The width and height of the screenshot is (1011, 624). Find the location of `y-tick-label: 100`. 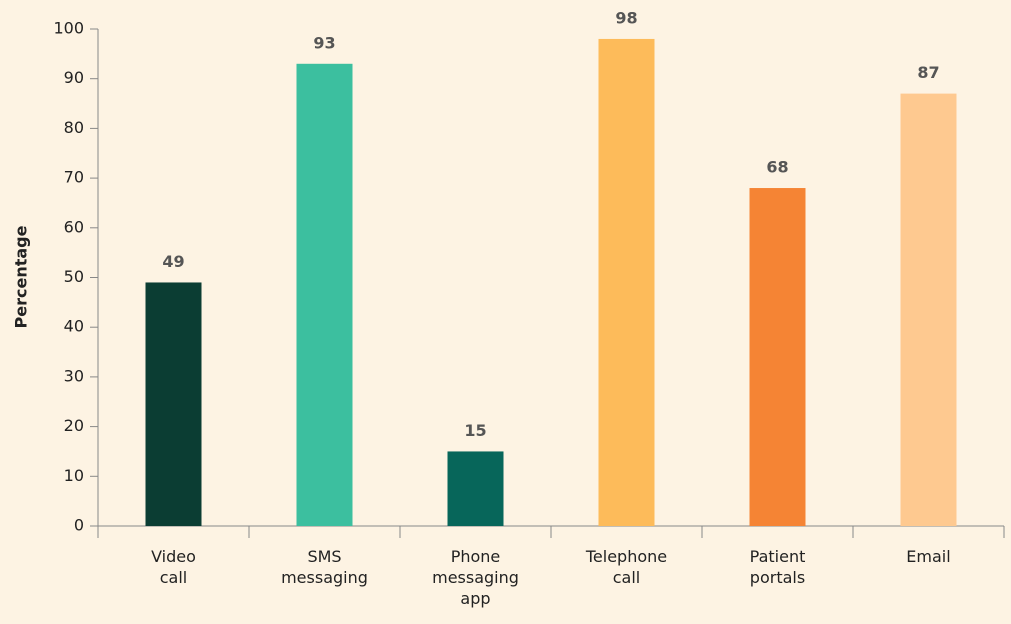

y-tick-label: 100 is located at coordinates (68, 28).